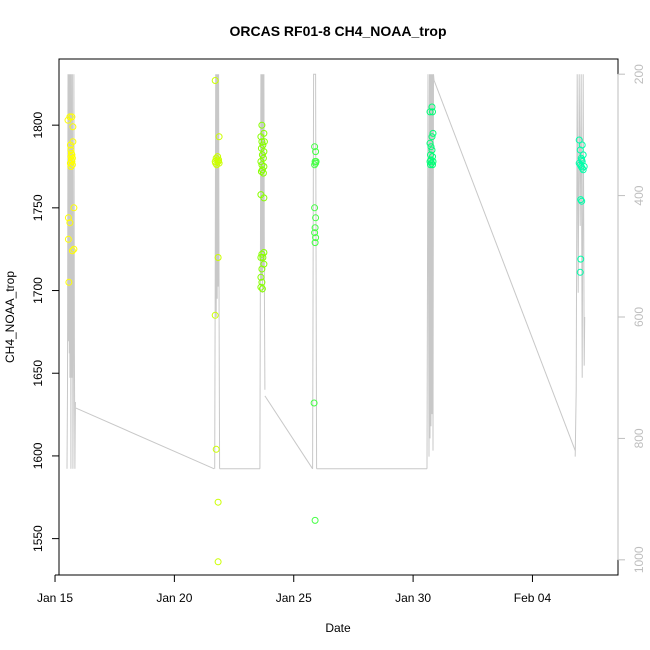 The image size is (650, 650). What do you see at coordinates (38, 455) in the screenshot?
I see `y-tick-label: 1600` at bounding box center [38, 455].